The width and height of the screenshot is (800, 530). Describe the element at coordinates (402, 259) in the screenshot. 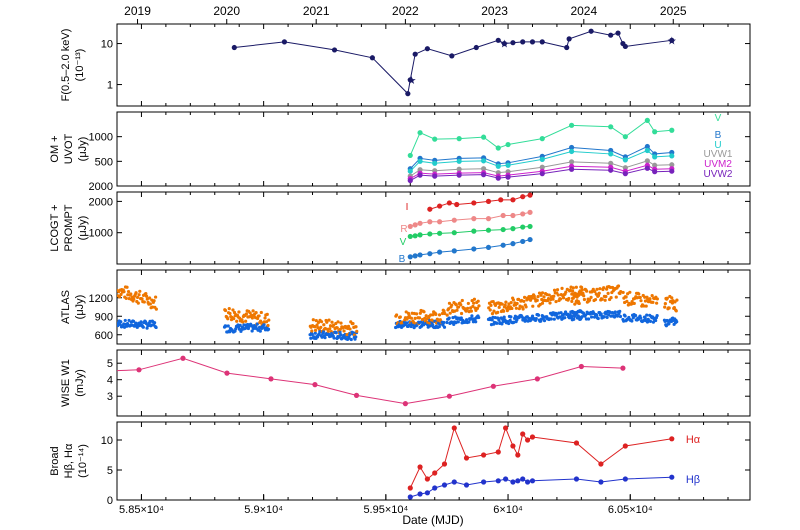

I see `legend-label: B` at that location.